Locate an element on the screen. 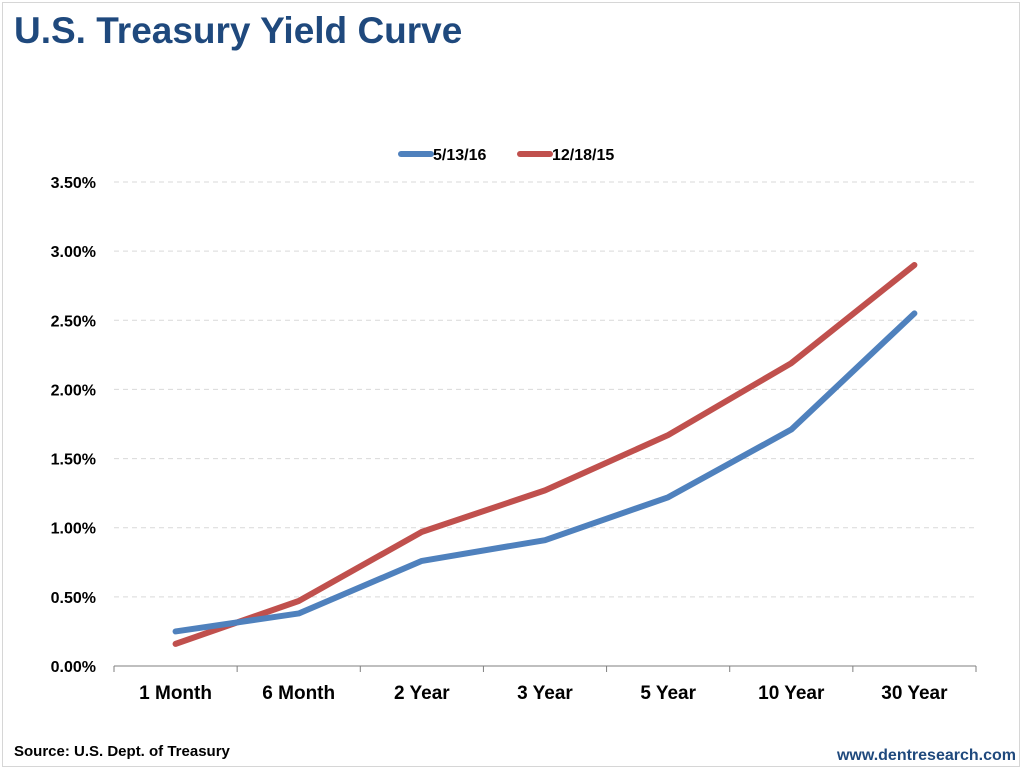 The height and width of the screenshot is (771, 1024). source-note: Source: U.S. Dept. of Treasury is located at coordinates (122, 751).